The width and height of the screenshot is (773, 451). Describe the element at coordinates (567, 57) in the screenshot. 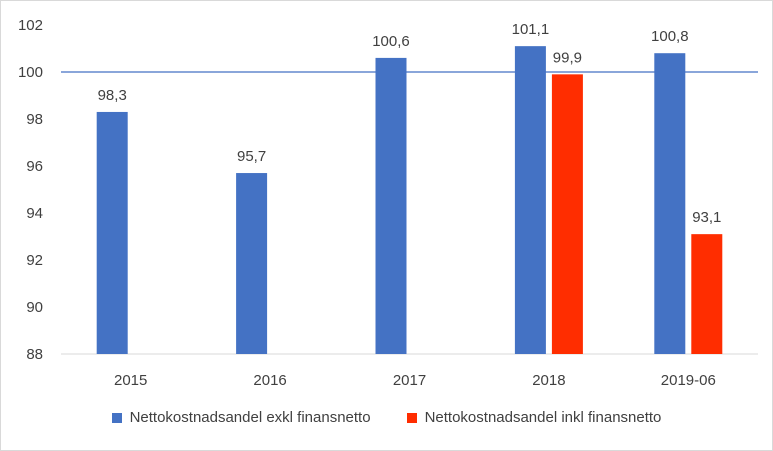

I see `data-label: 99,9` at that location.